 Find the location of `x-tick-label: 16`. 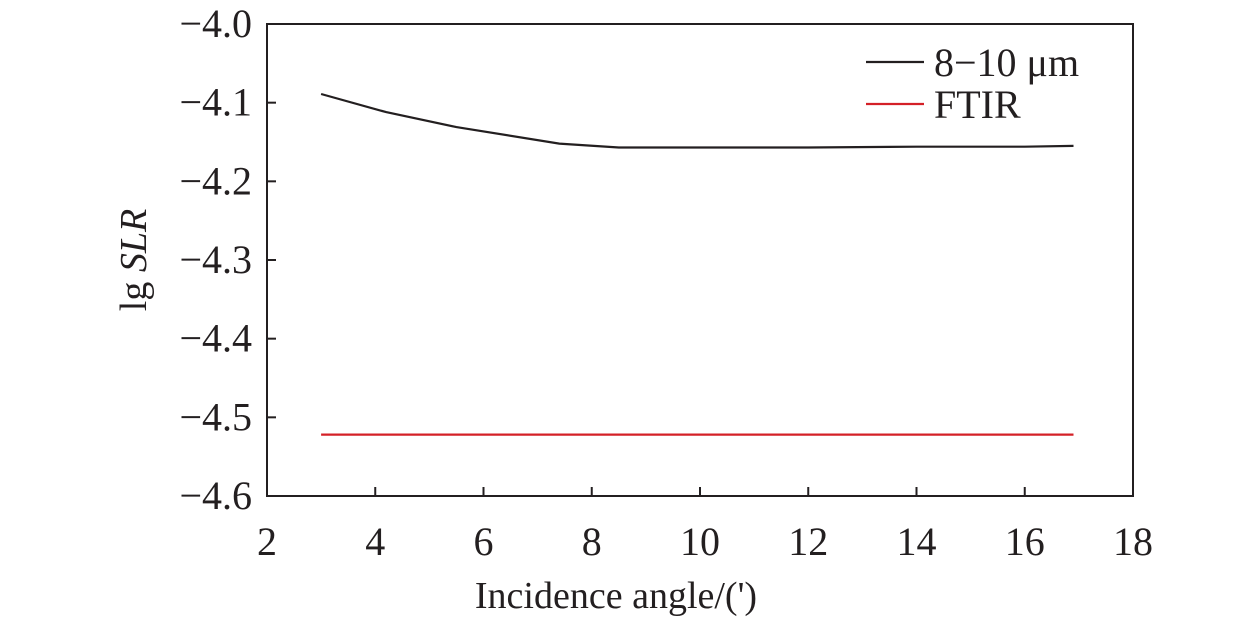

x-tick-label: 16 is located at coordinates (1025, 541).